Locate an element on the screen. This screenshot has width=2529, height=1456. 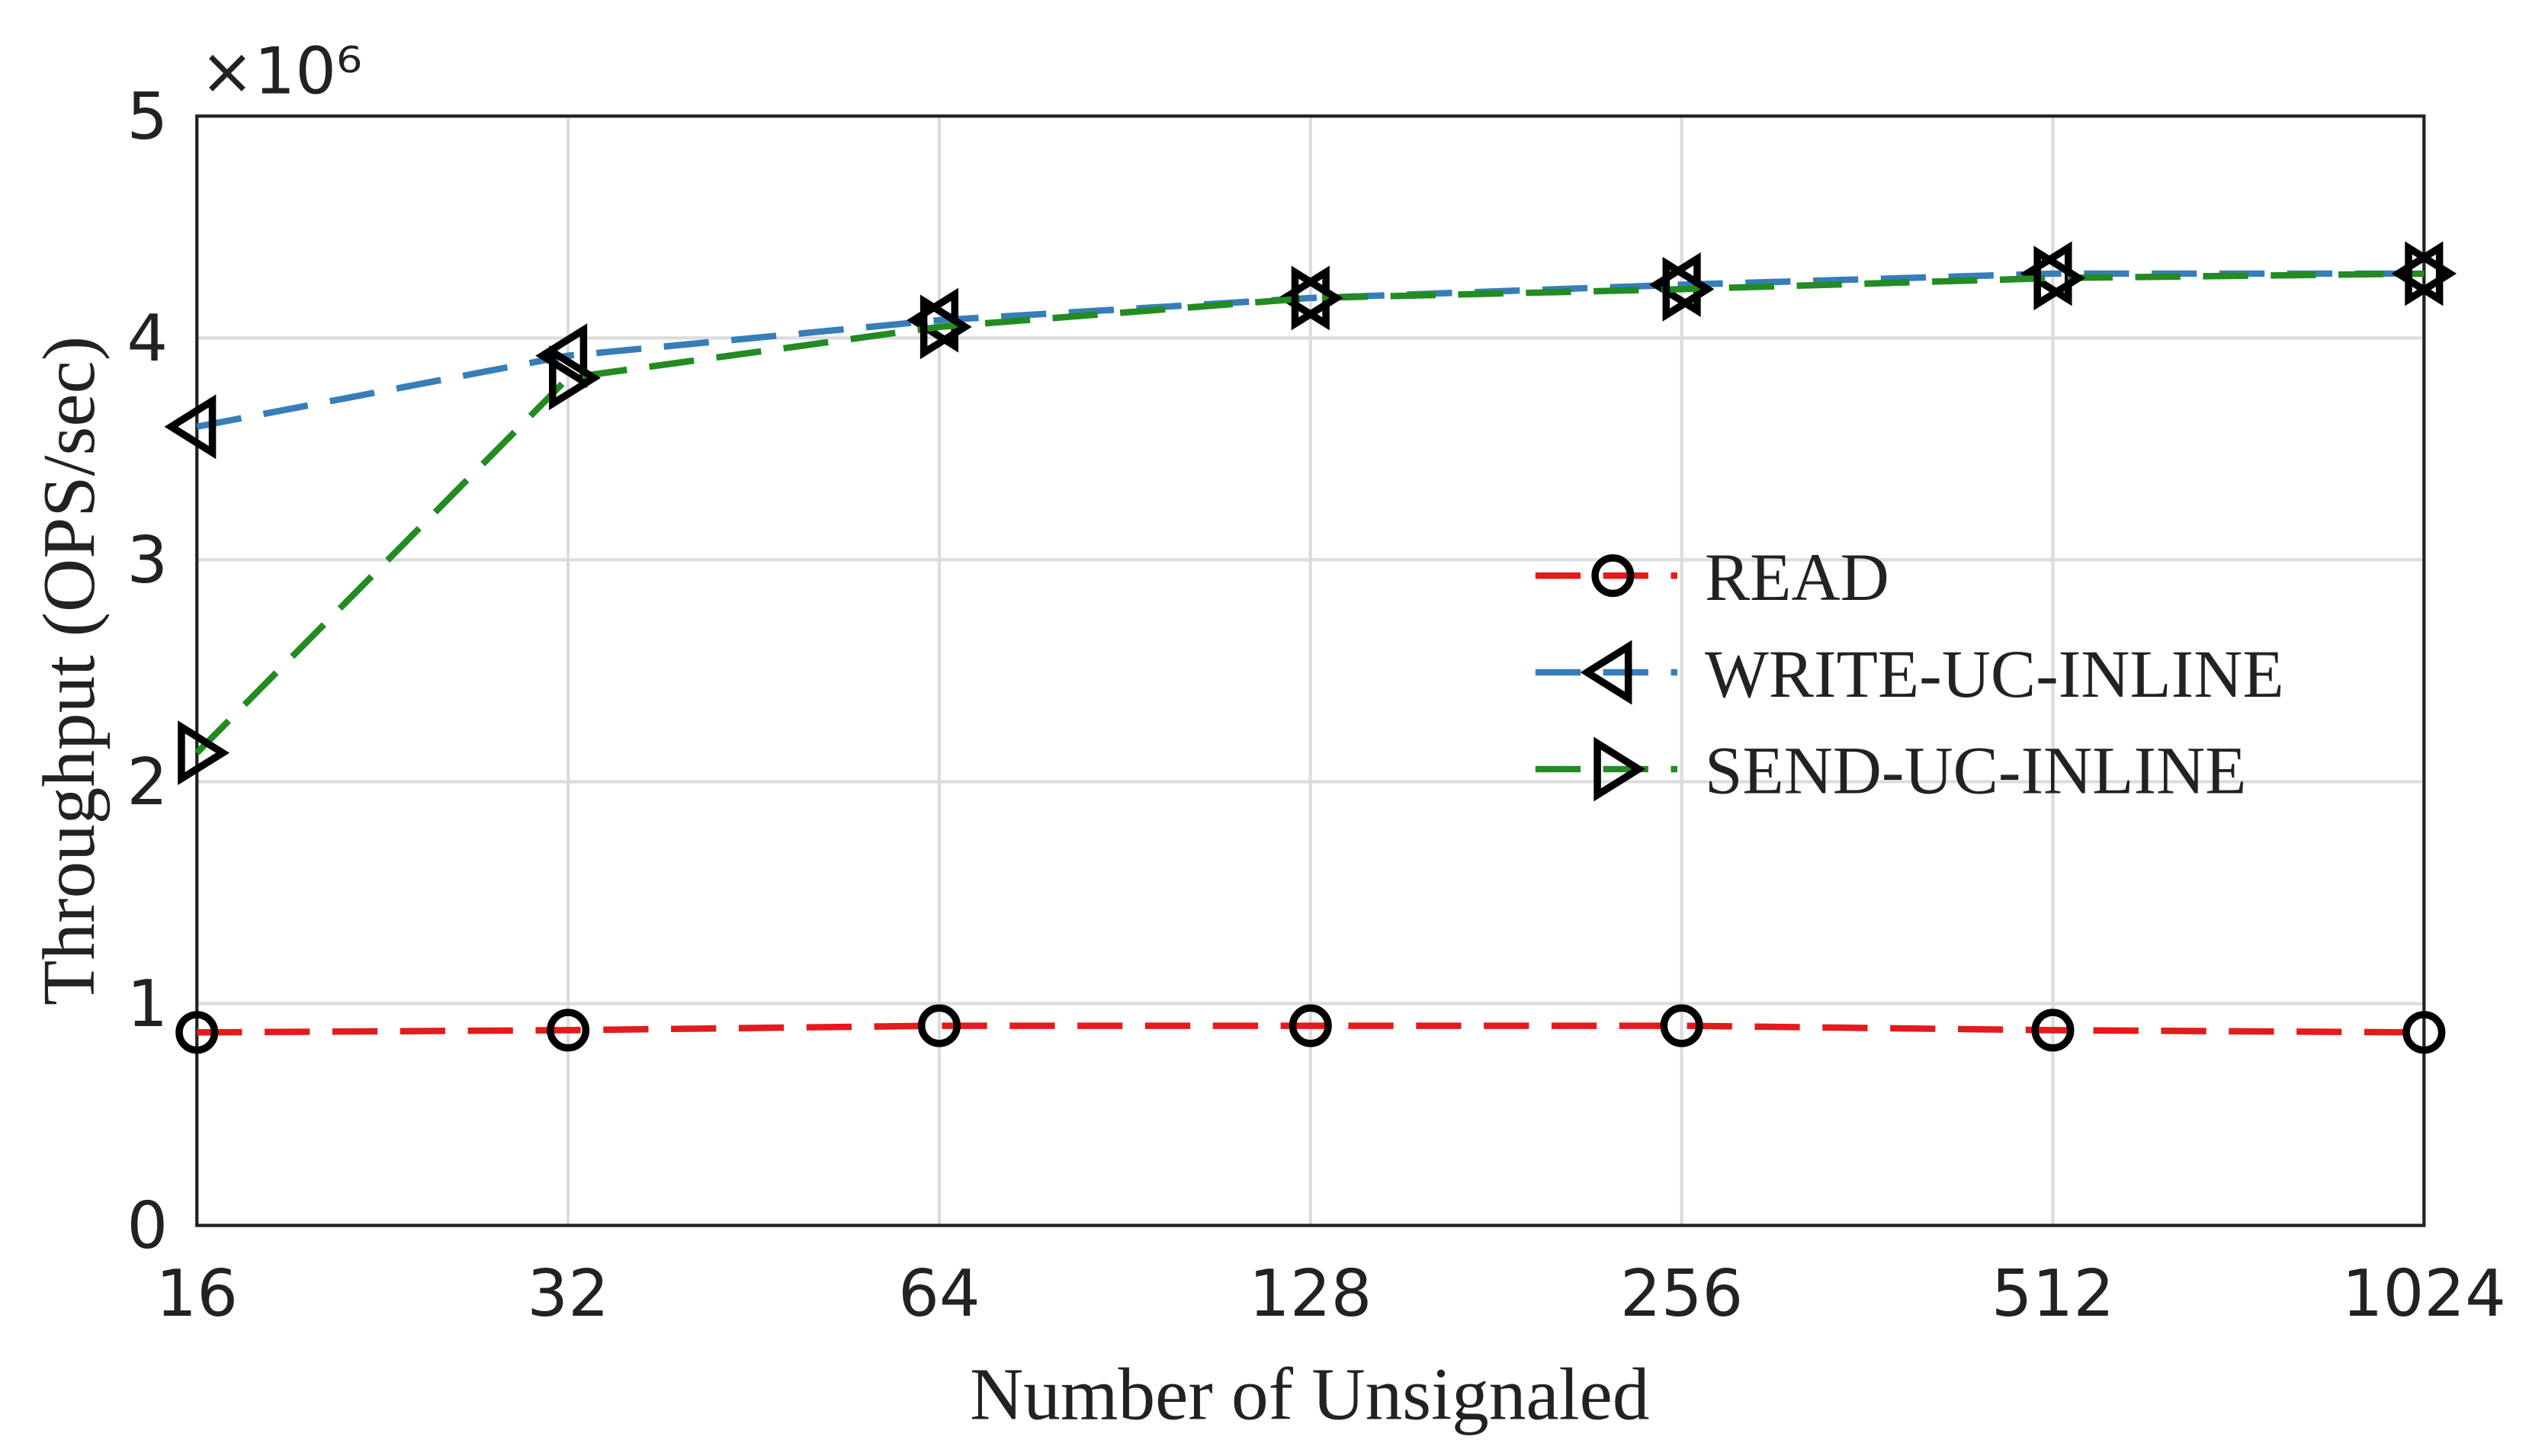
y-multiplier: ×10⁶ is located at coordinates (280, 71).